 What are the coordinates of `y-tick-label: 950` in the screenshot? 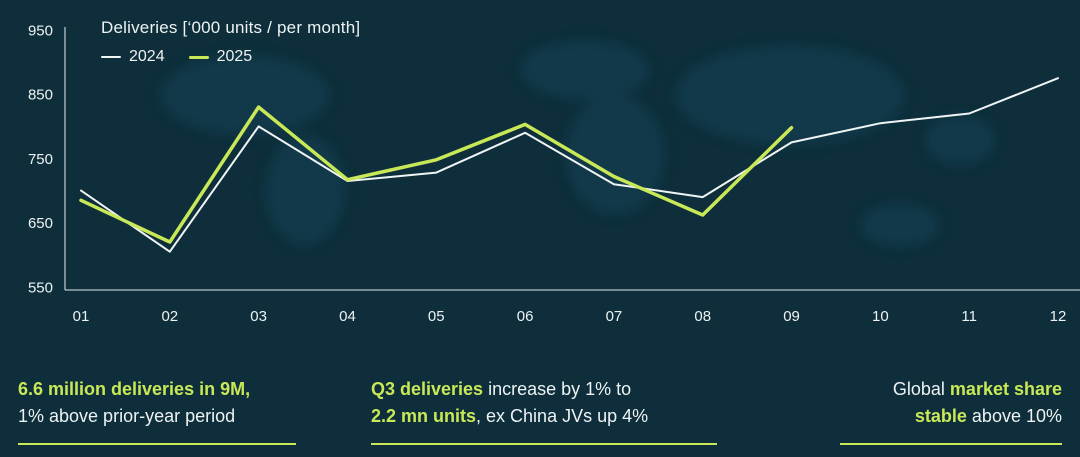 It's located at (40, 30).